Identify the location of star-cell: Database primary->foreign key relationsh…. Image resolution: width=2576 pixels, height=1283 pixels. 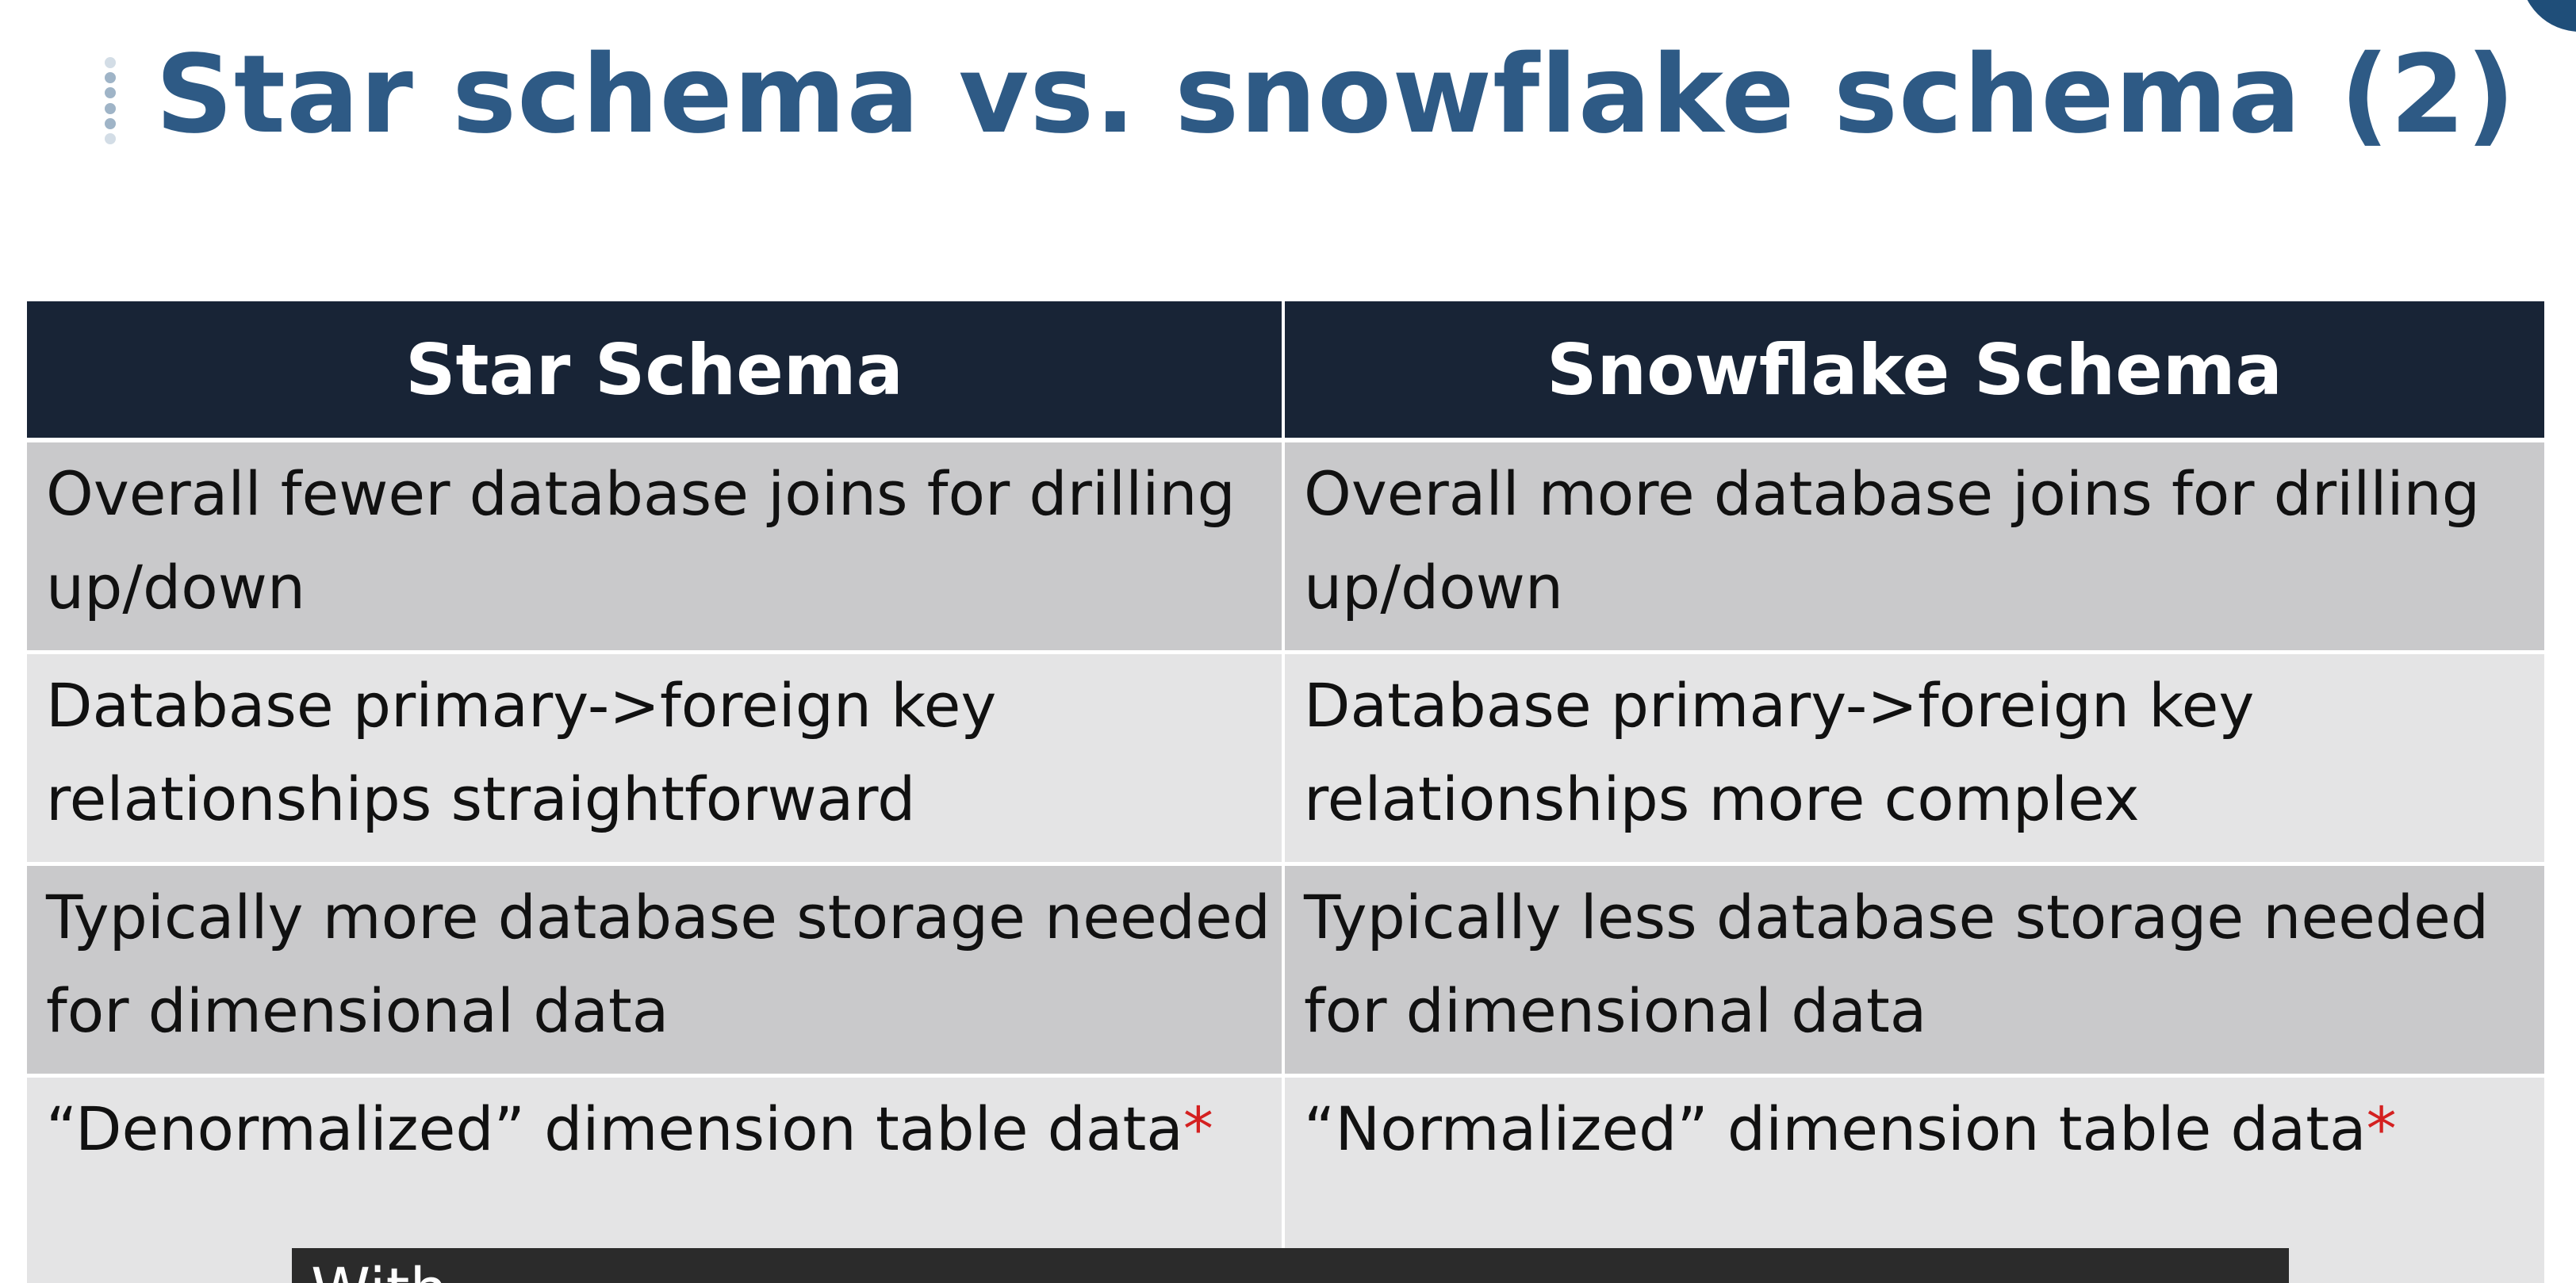
(656, 760).